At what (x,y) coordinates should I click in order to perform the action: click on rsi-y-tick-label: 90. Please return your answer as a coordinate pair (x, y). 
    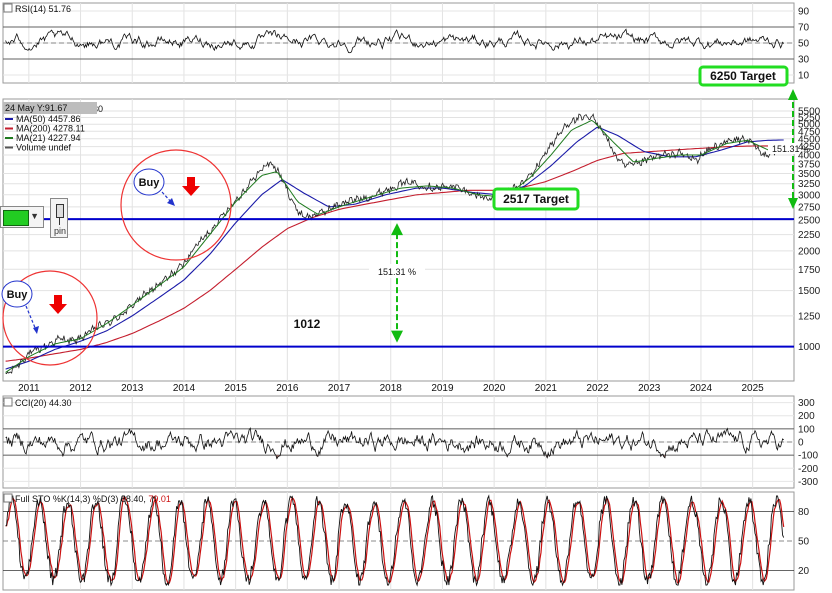
    Looking at the image, I should click on (804, 12).